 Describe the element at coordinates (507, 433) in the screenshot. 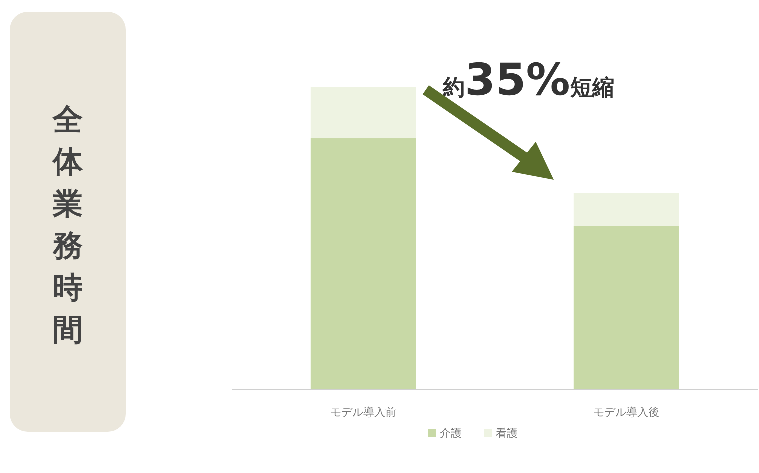

I see `legend-label: 看護` at that location.